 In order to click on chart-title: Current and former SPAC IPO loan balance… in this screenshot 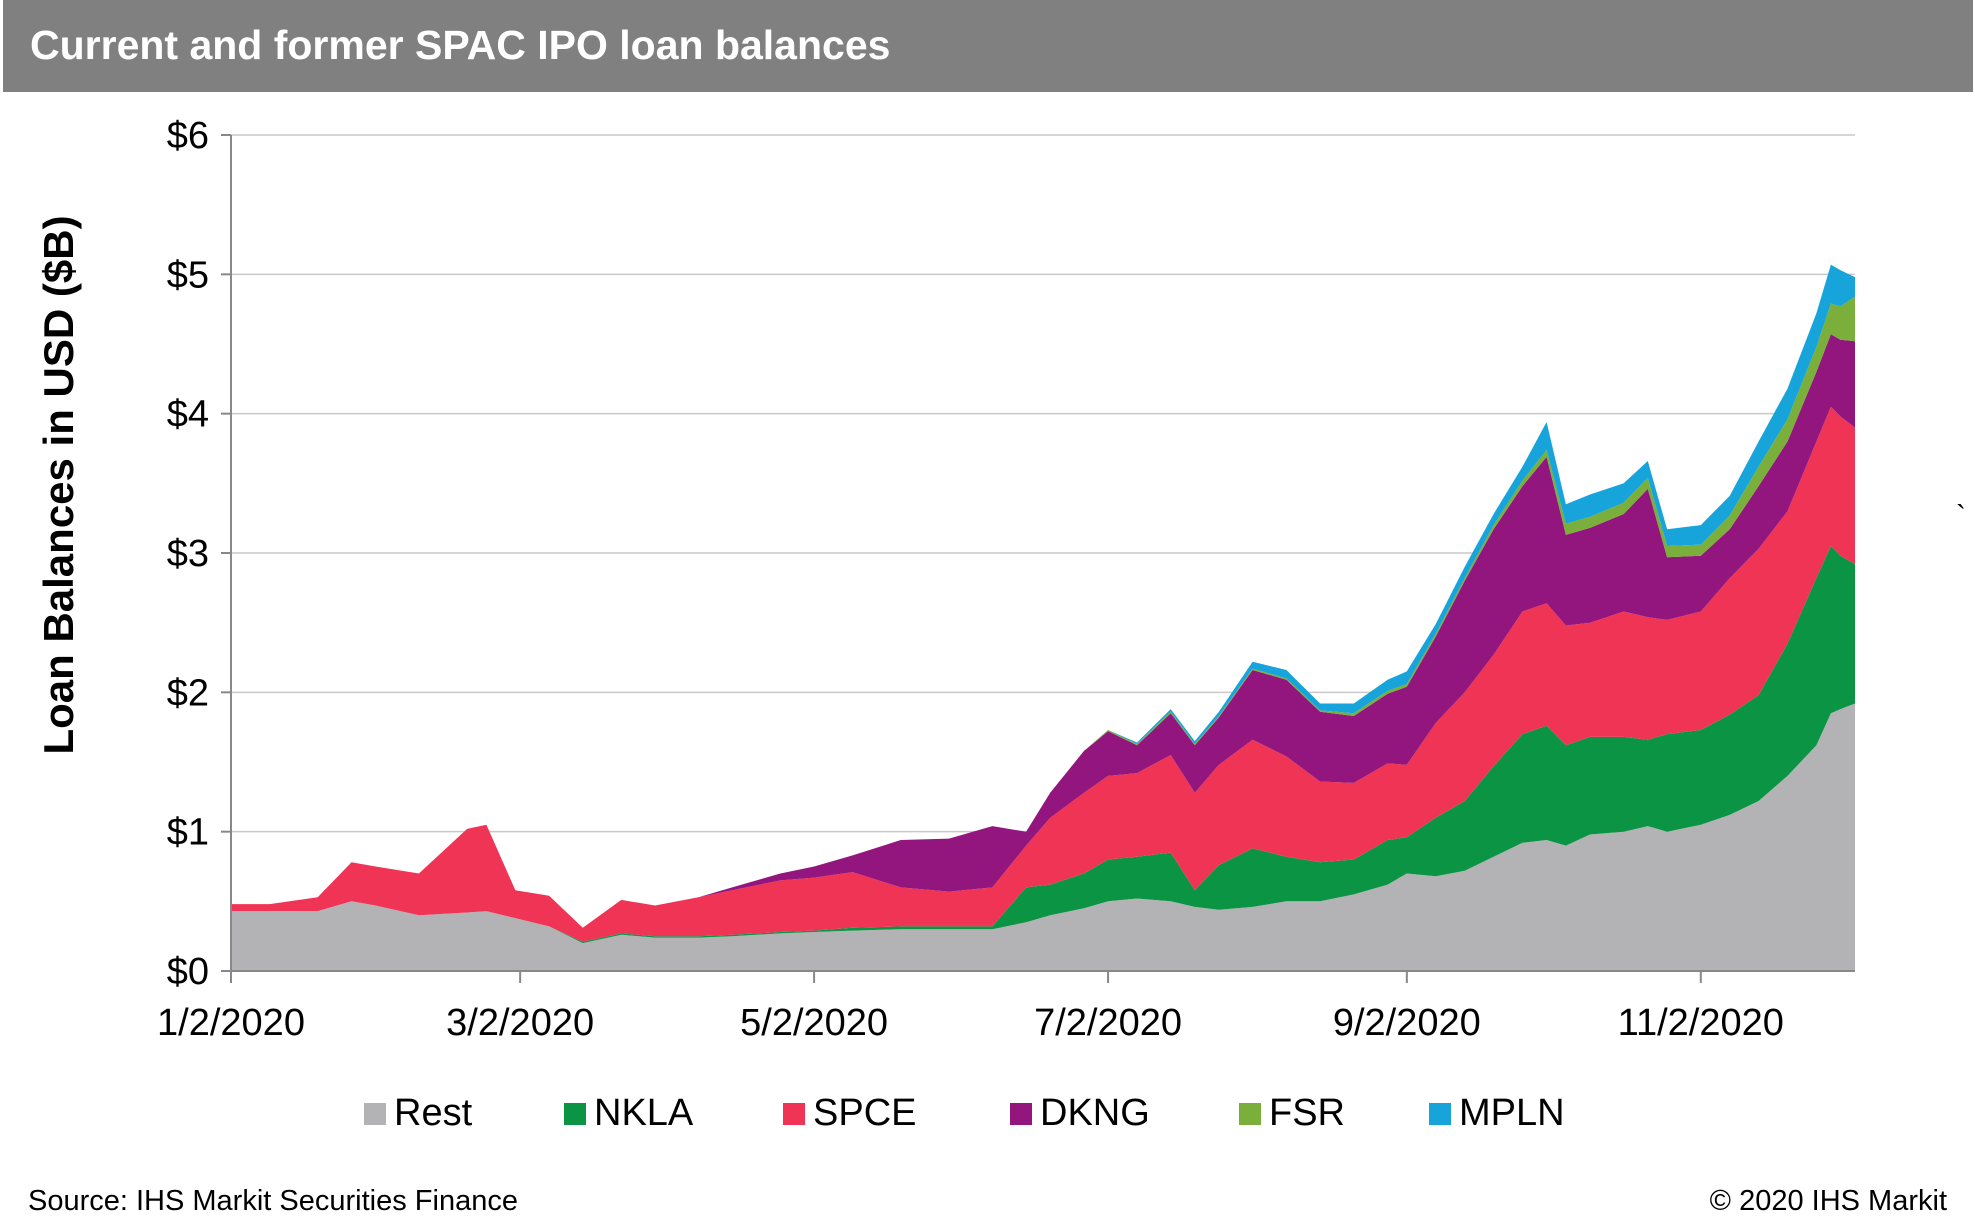, I will do `click(460, 45)`.